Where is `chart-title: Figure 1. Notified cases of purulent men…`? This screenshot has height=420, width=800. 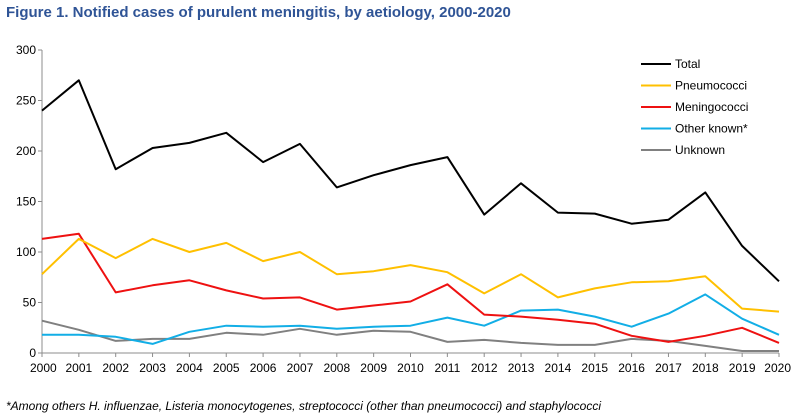
chart-title: Figure 1. Notified cases of purulent men… is located at coordinates (258, 12).